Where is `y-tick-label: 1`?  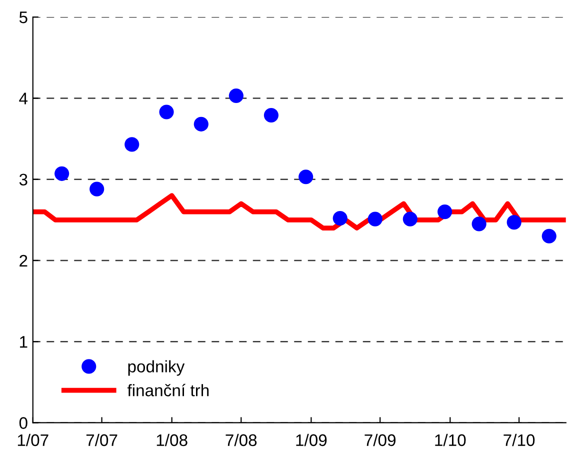
y-tick-label: 1 is located at coordinates (24, 342).